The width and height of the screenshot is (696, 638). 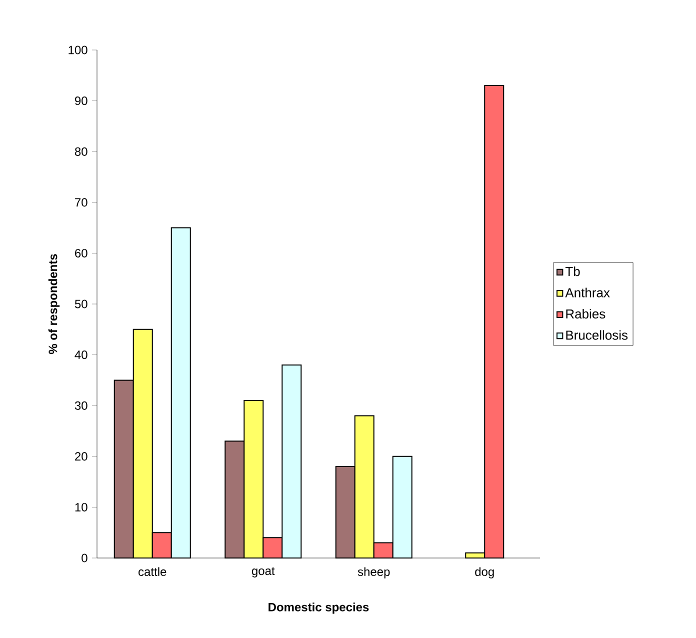 What do you see at coordinates (81, 507) in the screenshot?
I see `y-tick-label: 10` at bounding box center [81, 507].